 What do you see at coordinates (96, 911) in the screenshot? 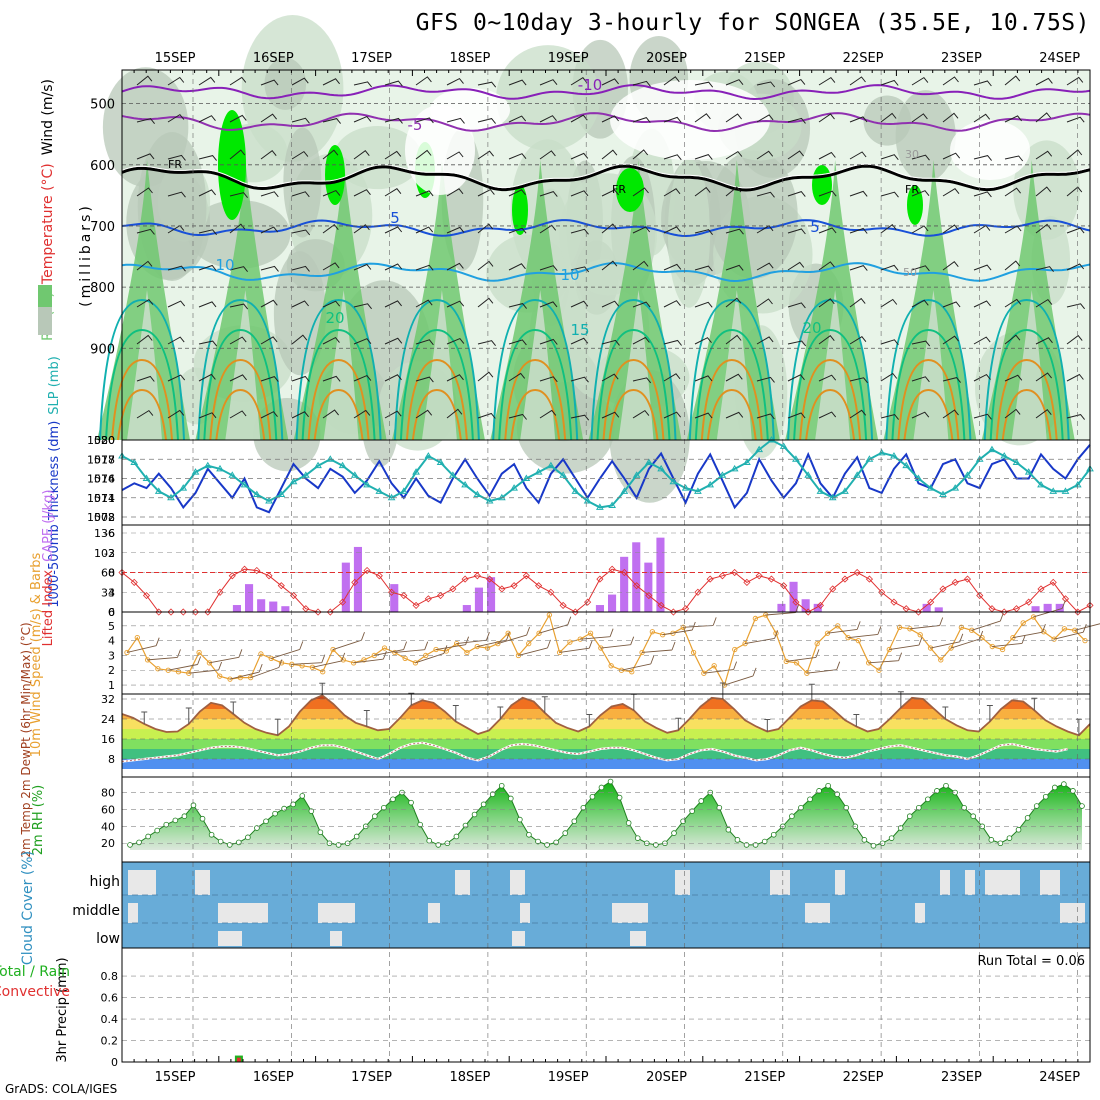
I see `cloud-row-label: middle` at bounding box center [96, 911].